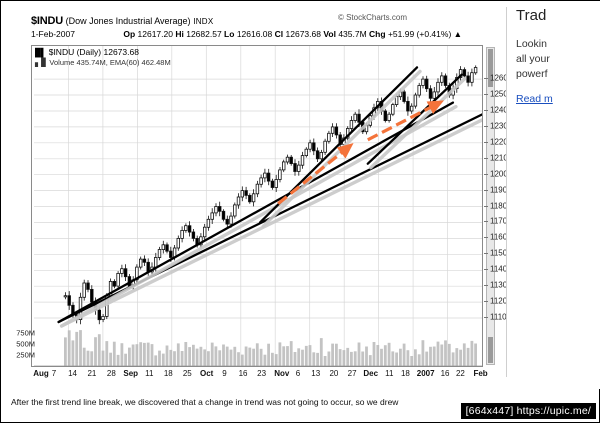  I want to click on change-up-arrow-icon: ▲, so click(458, 34).